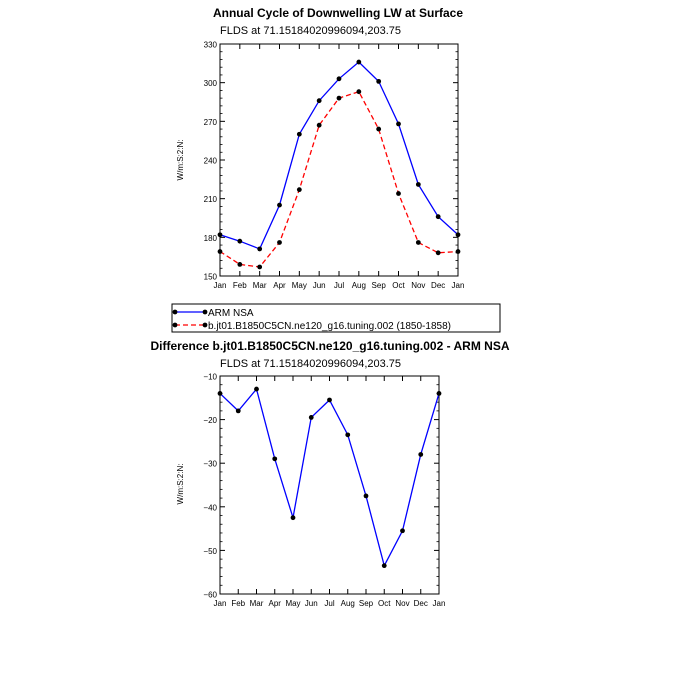 This screenshot has width=675, height=675. Describe the element at coordinates (211, 199) in the screenshot. I see `y-tick-label: 210` at that location.